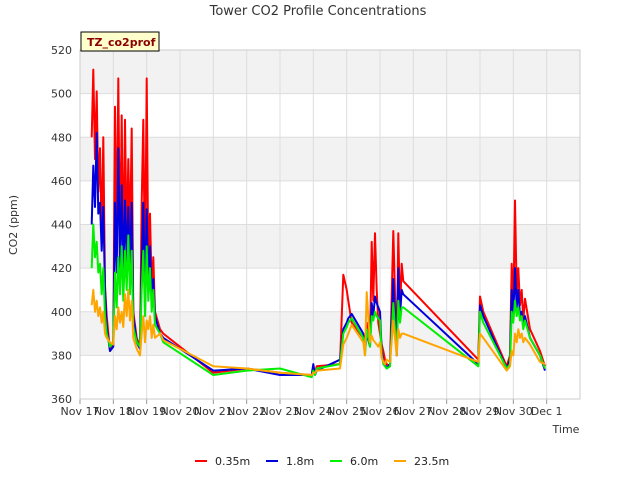  I want to click on y-tick-label: 480, so click(61, 137).